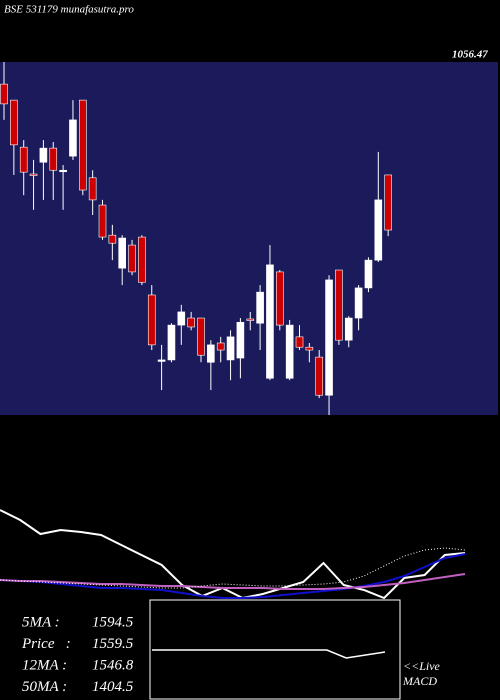 This screenshot has width=500, height=700. I want to click on stat-label: 12MA :, so click(44, 665).